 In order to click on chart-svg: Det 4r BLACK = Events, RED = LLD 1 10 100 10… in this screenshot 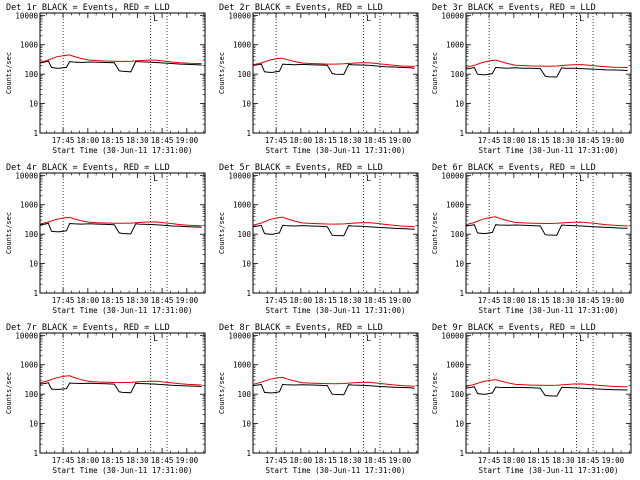, I will do `click(105, 239)`.